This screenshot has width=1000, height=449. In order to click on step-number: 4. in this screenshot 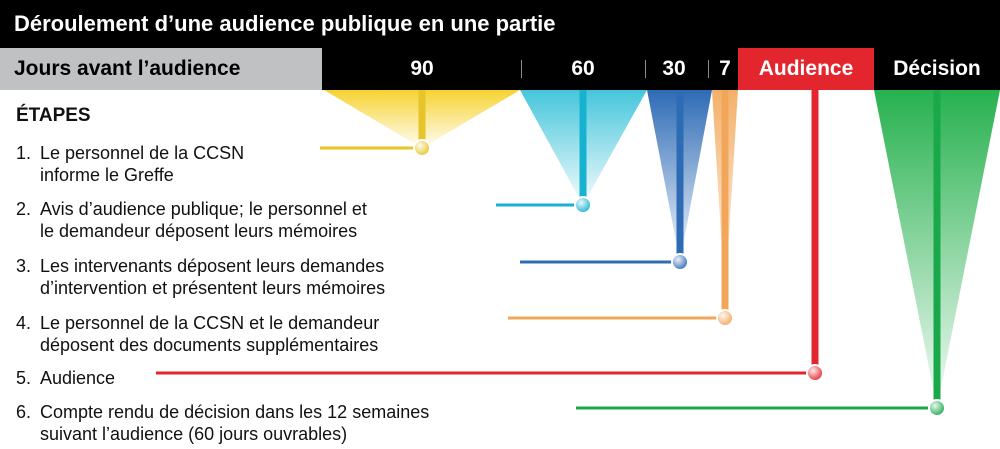, I will do `click(24, 323)`.